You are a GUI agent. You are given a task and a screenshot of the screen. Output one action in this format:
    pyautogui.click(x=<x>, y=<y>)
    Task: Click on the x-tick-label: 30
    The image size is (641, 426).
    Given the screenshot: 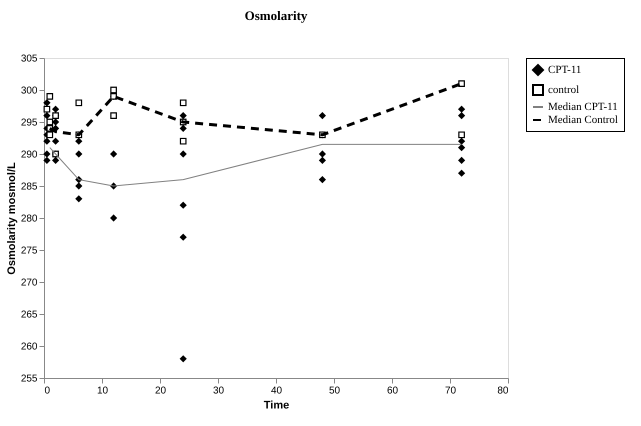 What is the action you would take?
    pyautogui.click(x=218, y=391)
    